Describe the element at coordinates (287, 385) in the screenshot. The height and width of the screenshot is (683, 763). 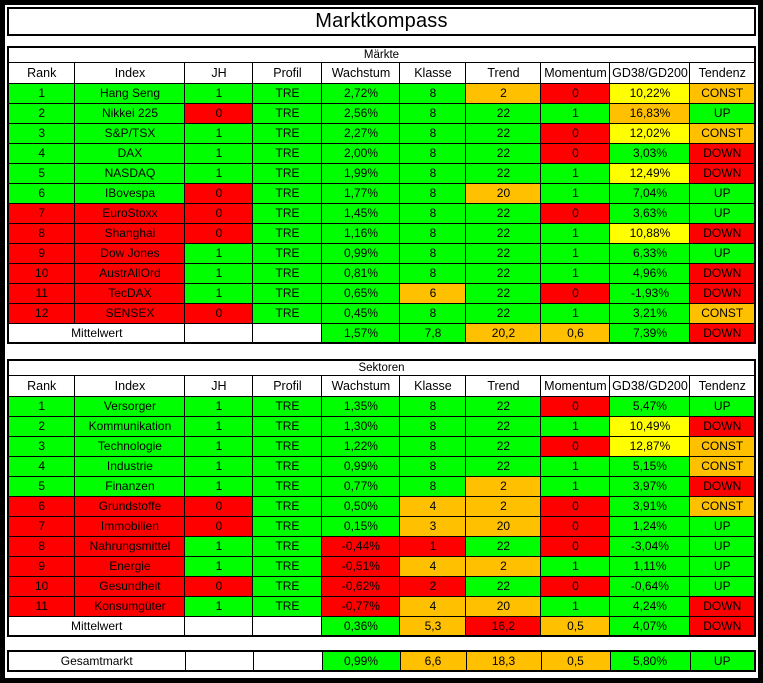
I see `col-profil-header: Profil` at that location.